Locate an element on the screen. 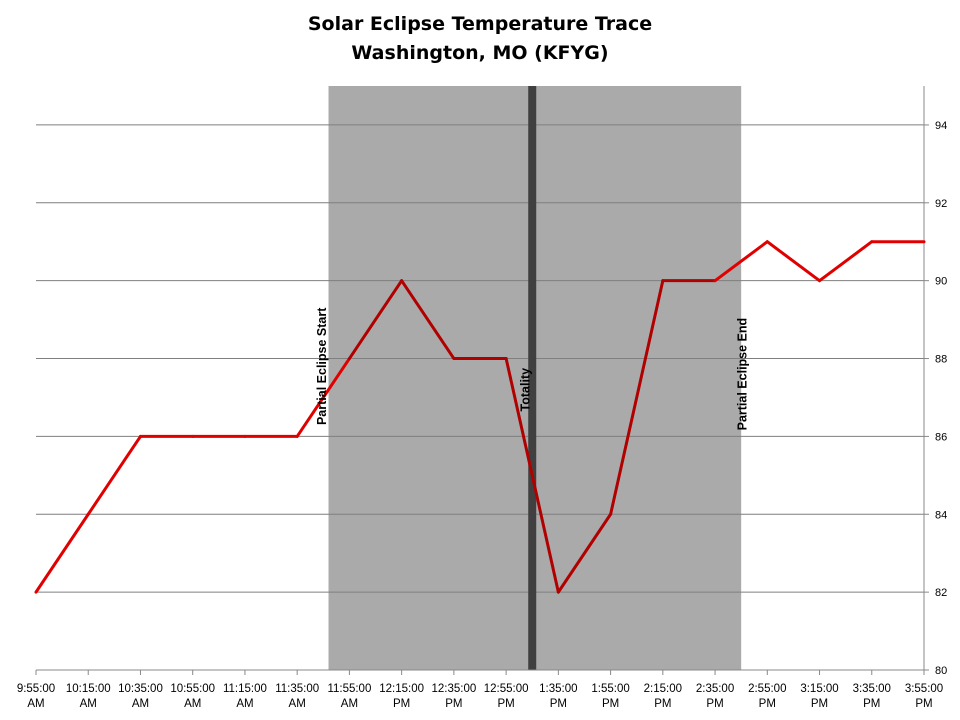  x-tick-label: 11:15:00 AM is located at coordinates (245, 696).